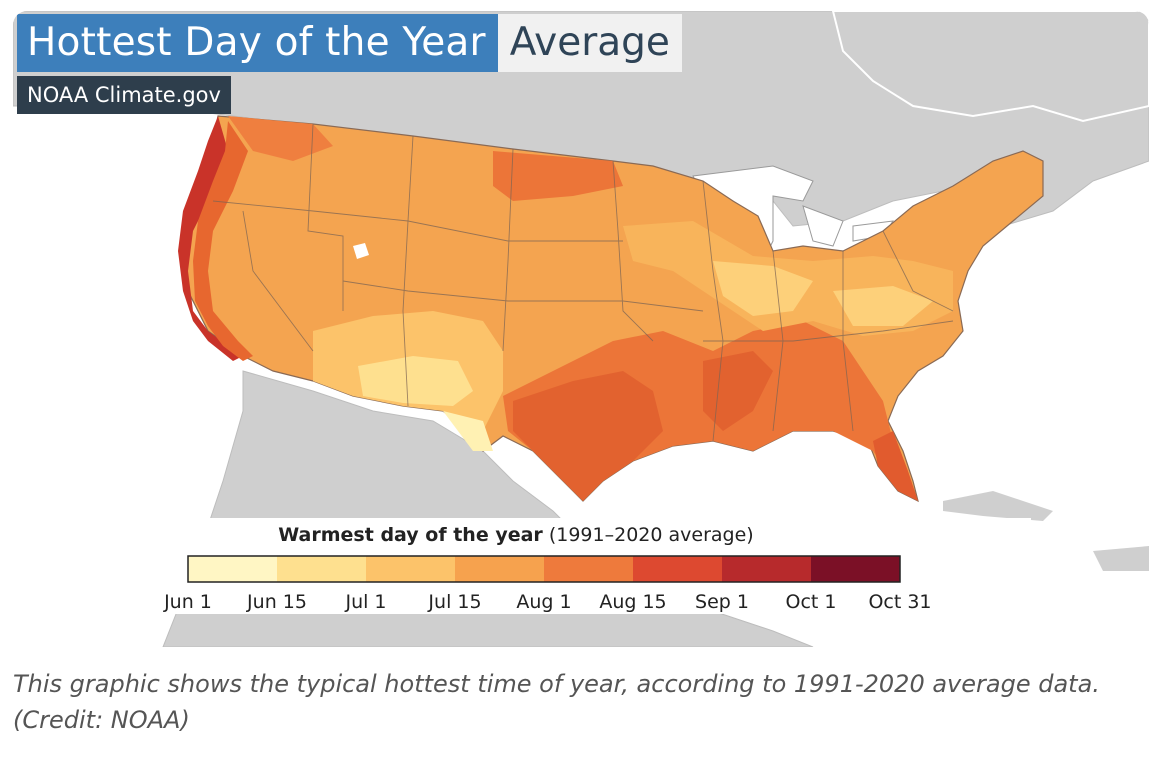  Describe the element at coordinates (454, 602) in the screenshot. I see `legend-tick-label: Jul 15` at that location.